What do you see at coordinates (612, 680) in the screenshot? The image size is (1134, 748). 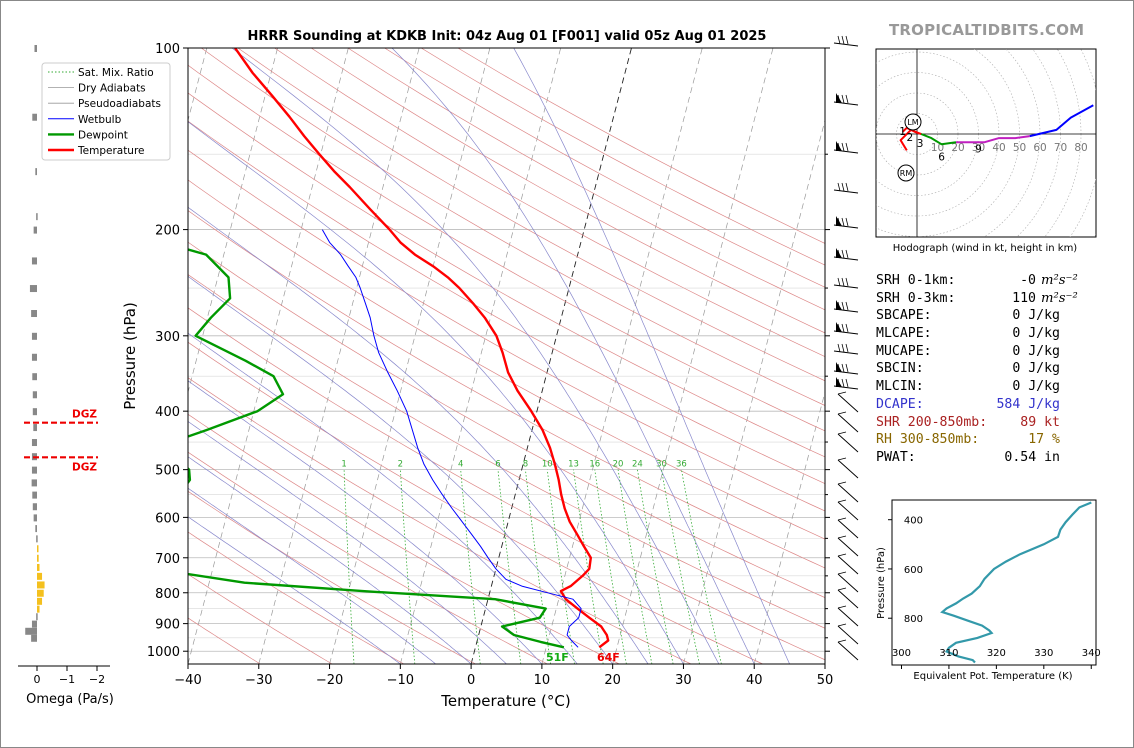 I see `x-tick-label: 20` at bounding box center [612, 680].